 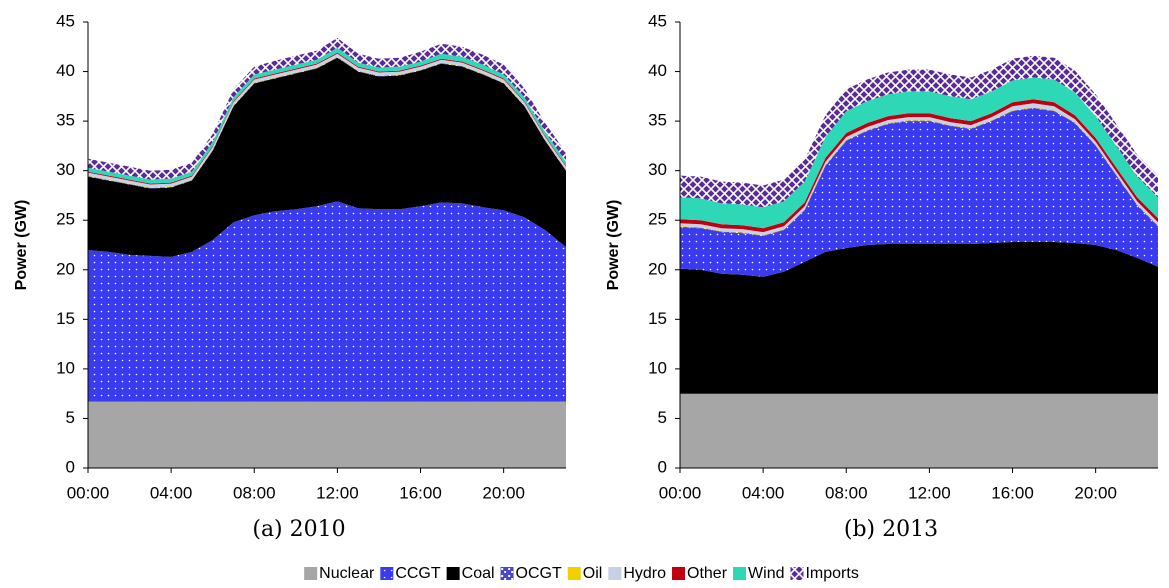 What do you see at coordinates (766, 573) in the screenshot?
I see `legend-label: Wind` at bounding box center [766, 573].